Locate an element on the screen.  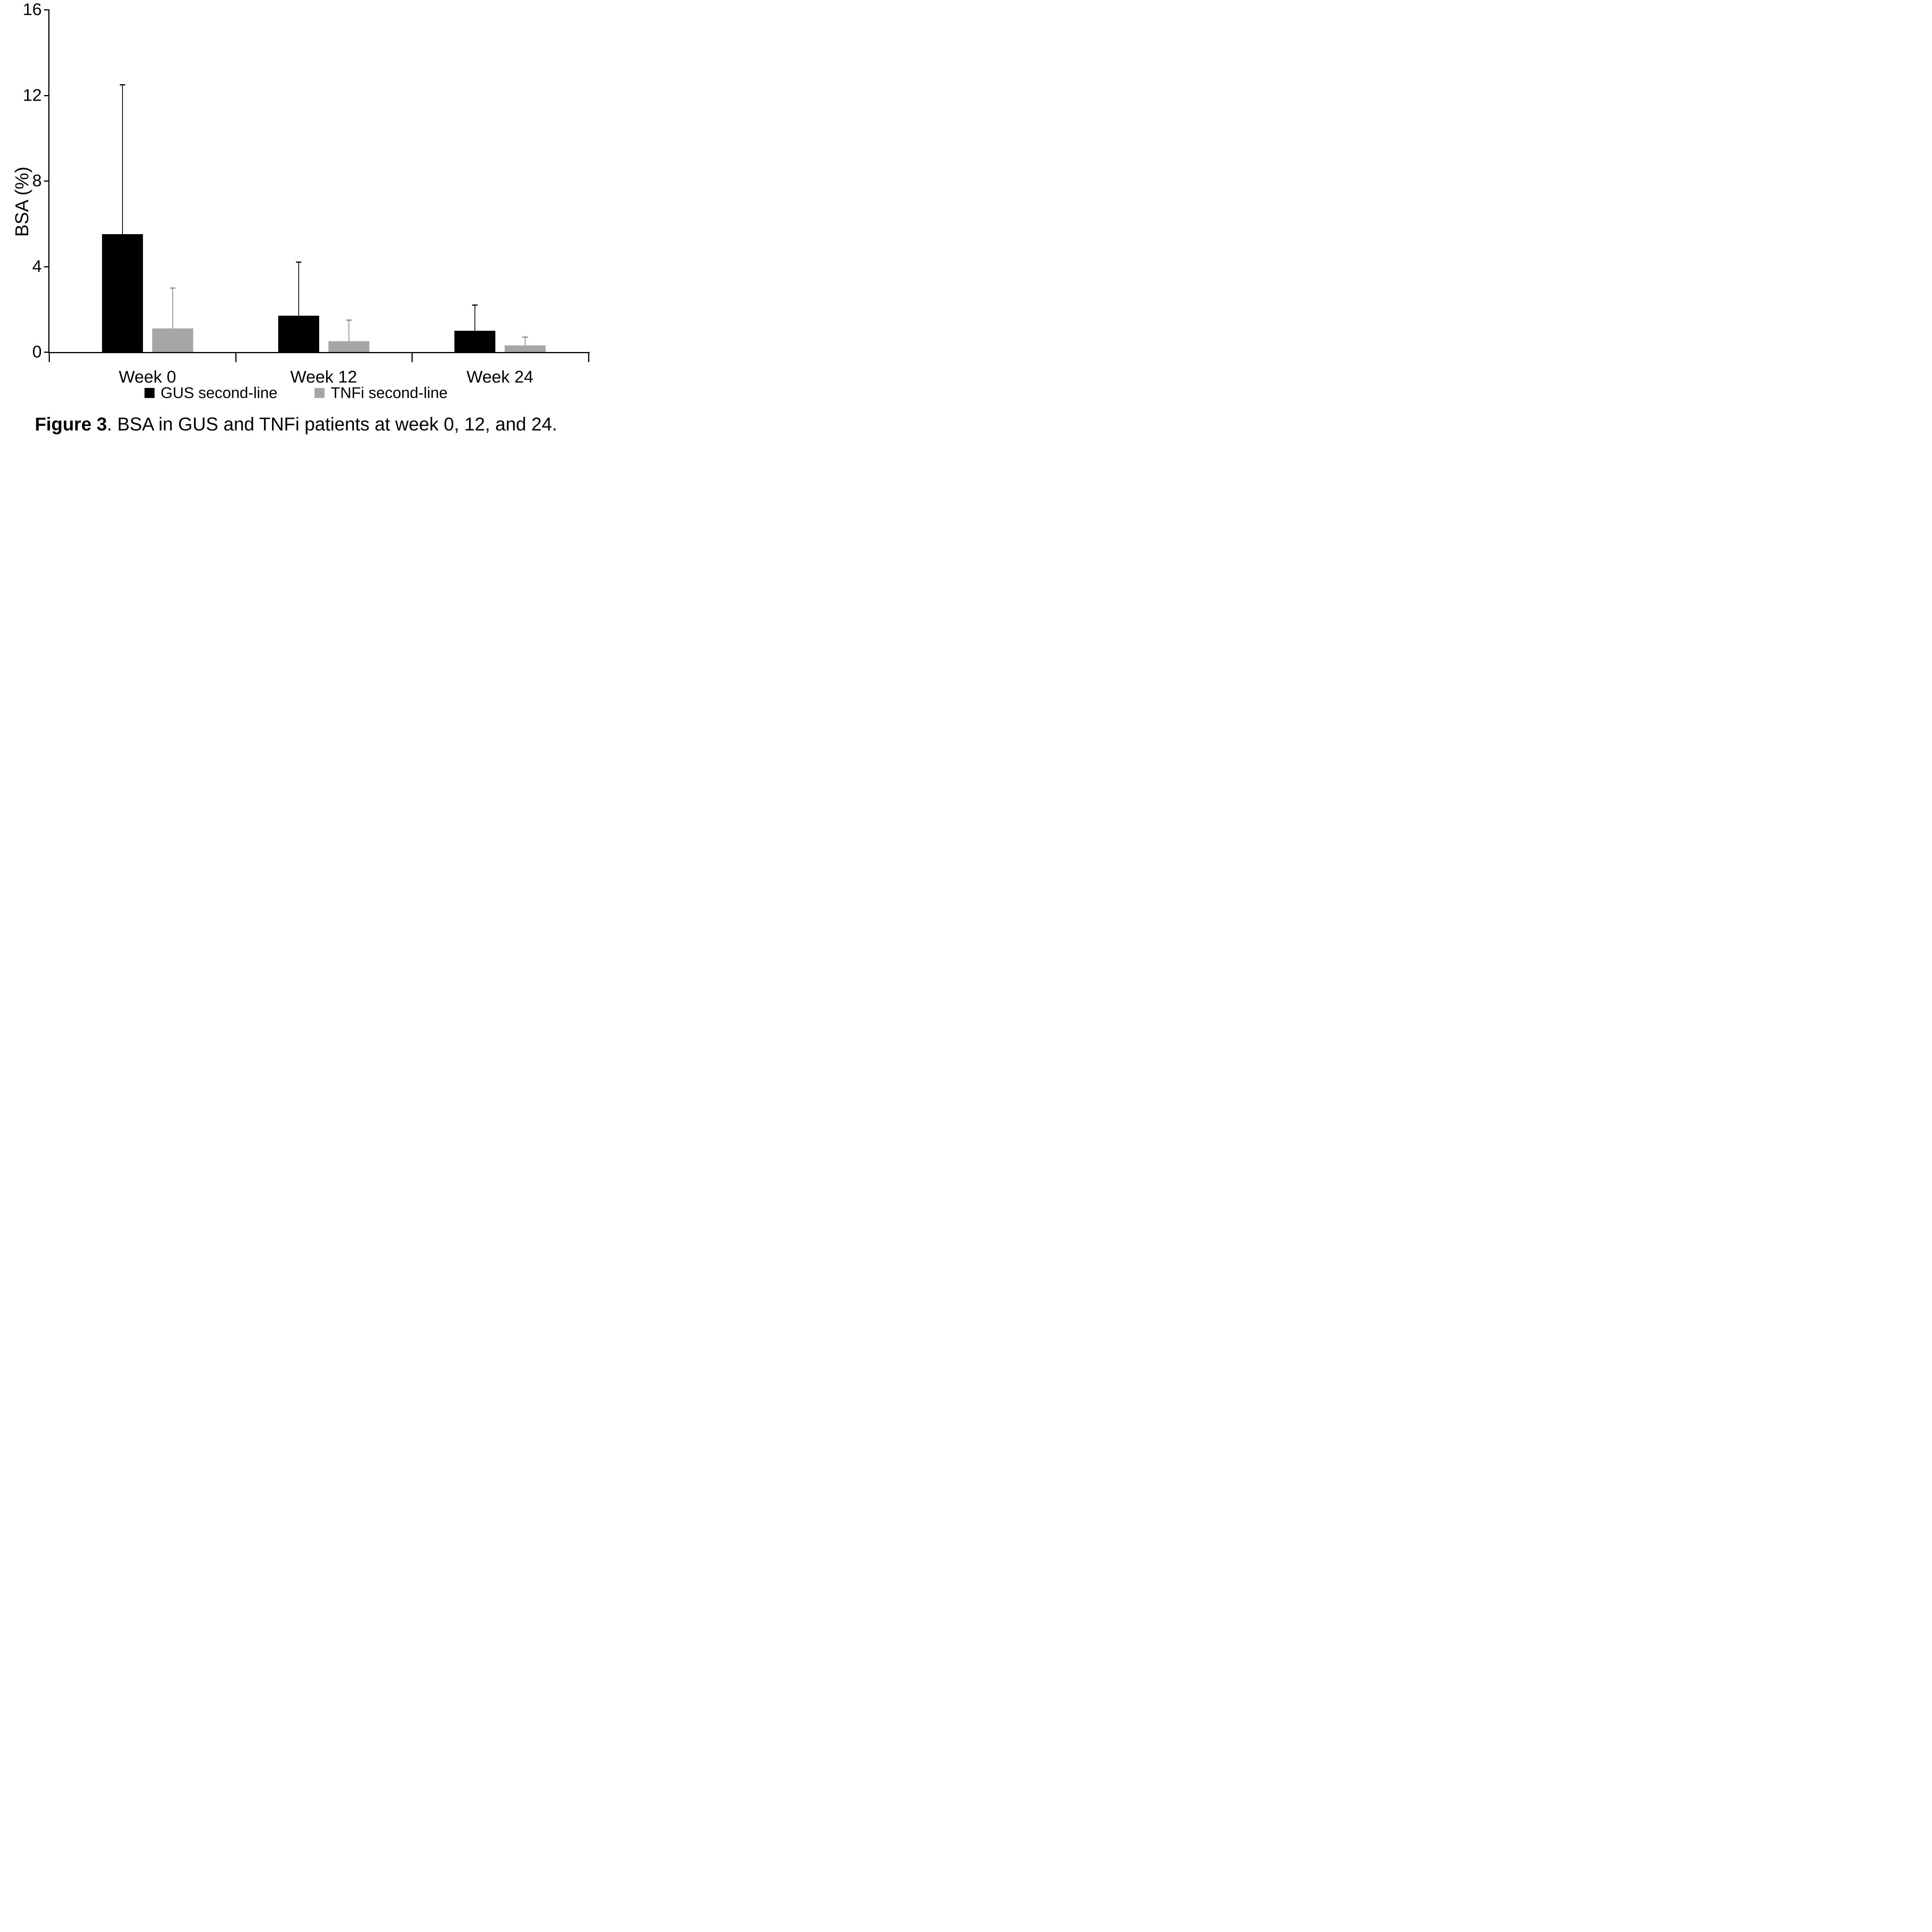
figure-caption-number: Figure 3 is located at coordinates (71, 425).